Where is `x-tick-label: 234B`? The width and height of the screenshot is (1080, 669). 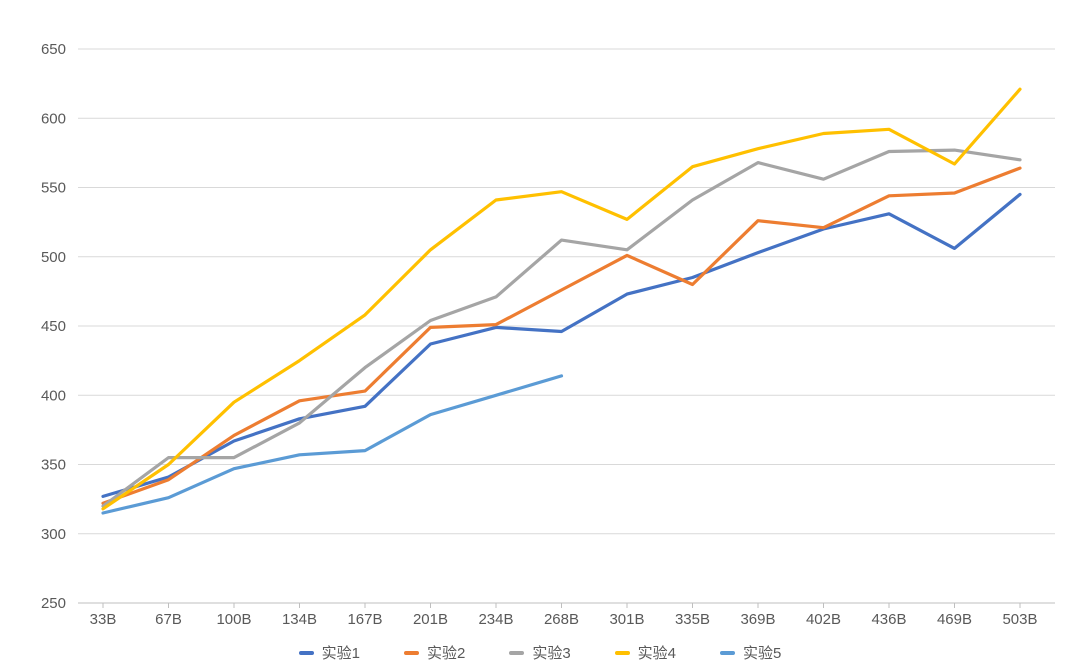
x-tick-label: 234B is located at coordinates (495, 619).